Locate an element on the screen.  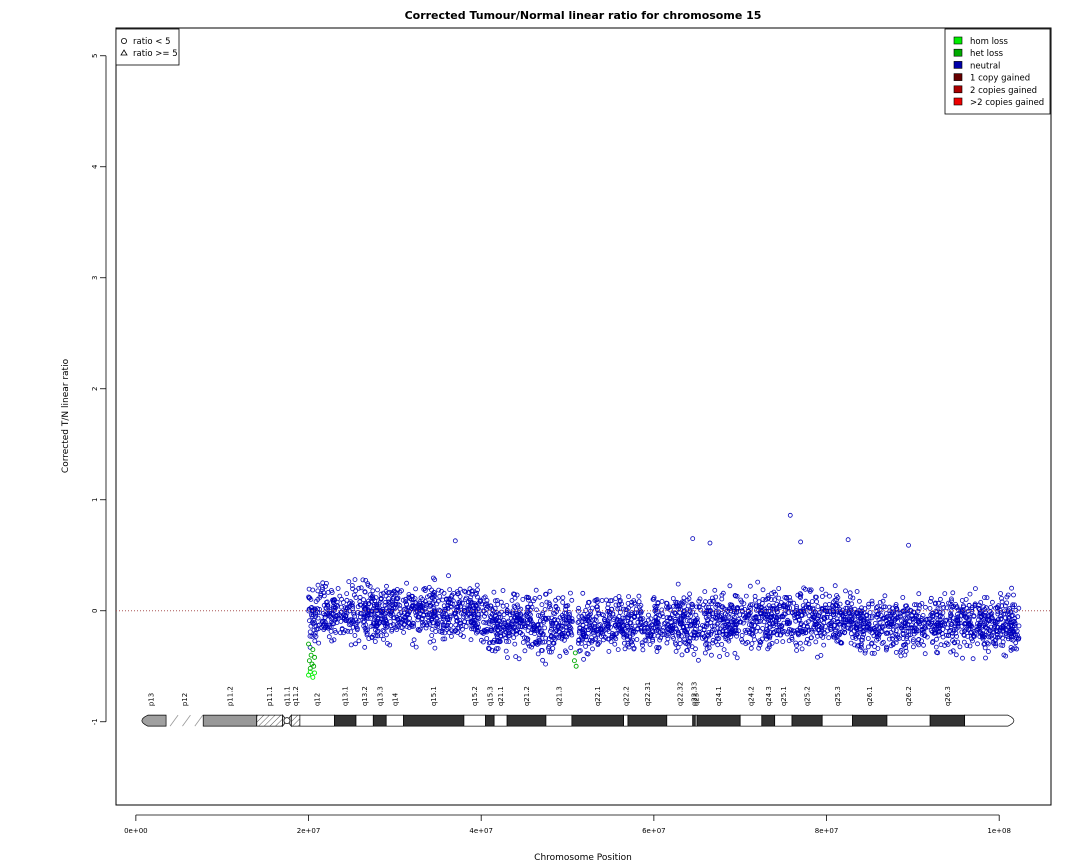
state-legend-item: neutral is located at coordinates (985, 66).